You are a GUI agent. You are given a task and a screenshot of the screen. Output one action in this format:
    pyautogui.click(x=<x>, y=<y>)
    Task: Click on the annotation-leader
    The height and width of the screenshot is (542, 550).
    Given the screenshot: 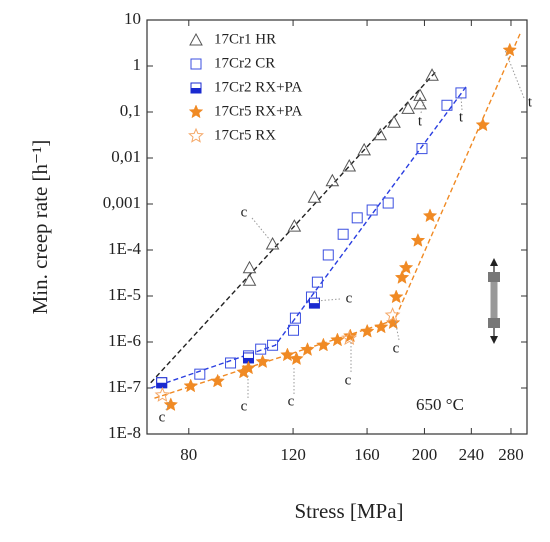 What is the action you would take?
    pyautogui.click(x=461, y=103)
    